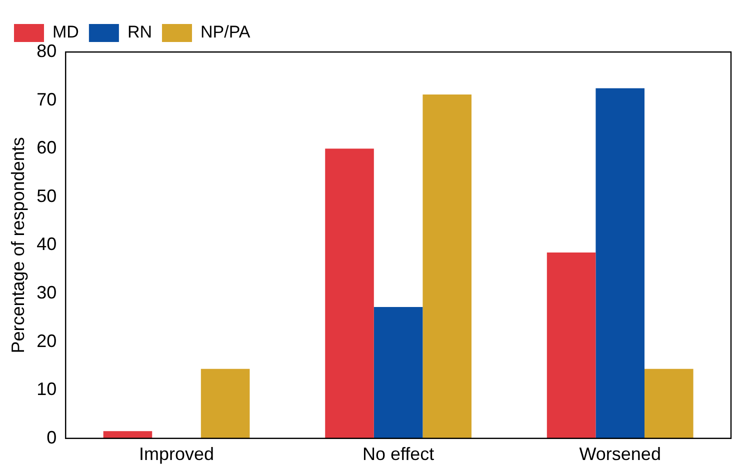 The height and width of the screenshot is (472, 735). What do you see at coordinates (46, 196) in the screenshot?
I see `y-tick-label: 50` at bounding box center [46, 196].